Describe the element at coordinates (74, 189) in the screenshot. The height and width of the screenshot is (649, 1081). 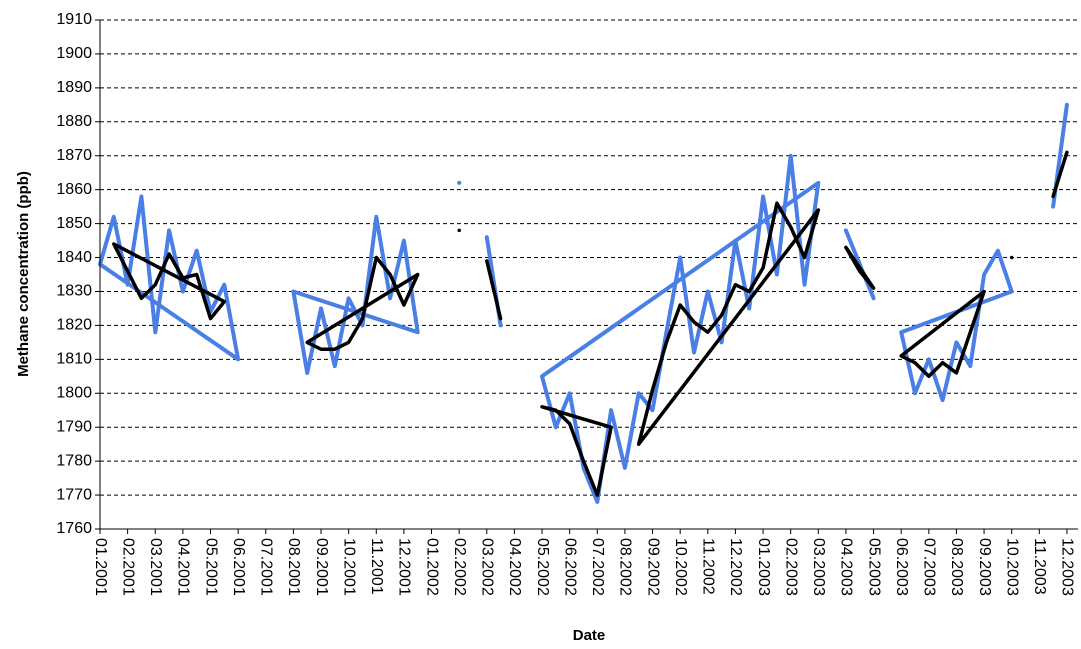
I see `y-tick-label: 1860` at that location.